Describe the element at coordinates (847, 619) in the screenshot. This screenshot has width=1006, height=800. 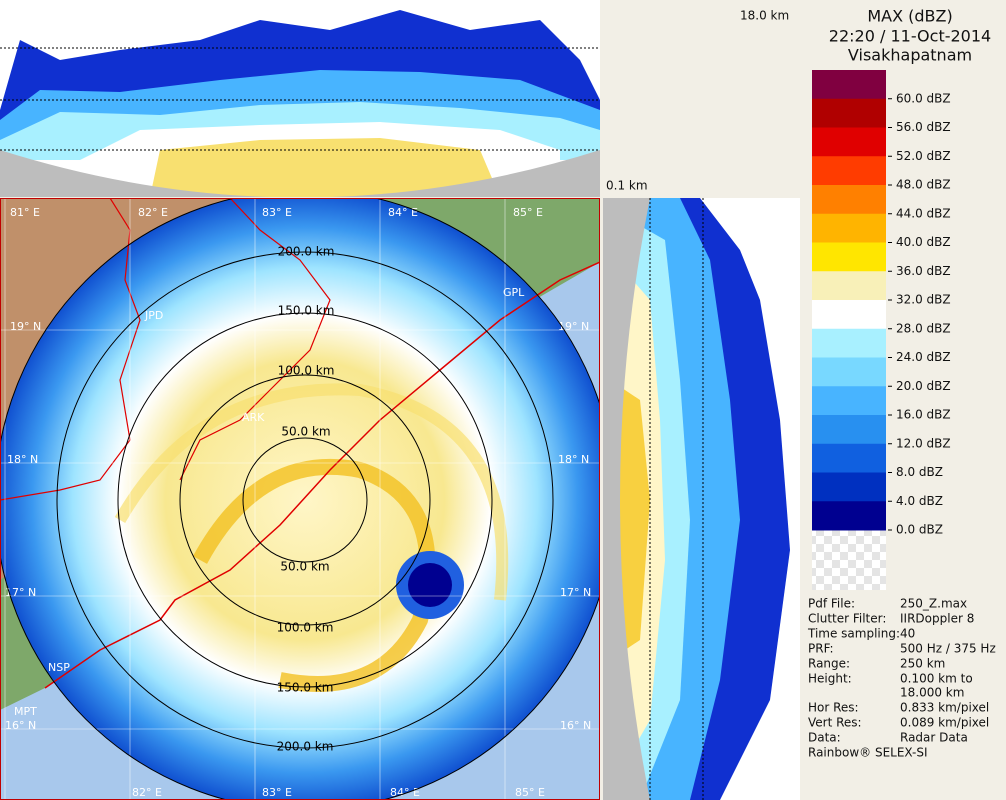
I see `info-key: Clutter Filter:` at that location.